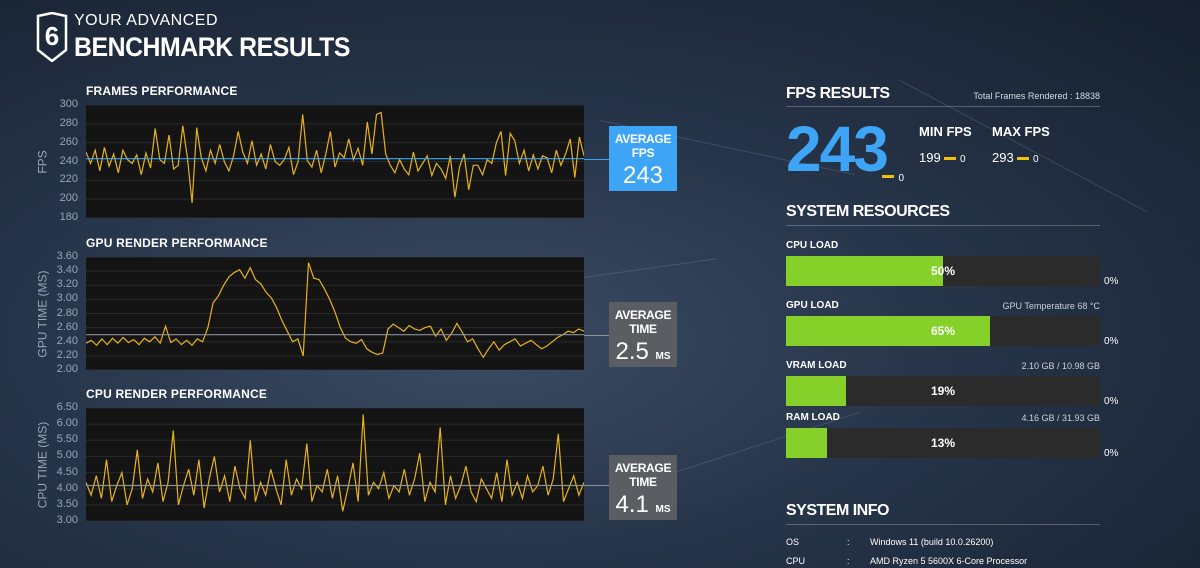 This screenshot has height=568, width=1200. What do you see at coordinates (146, 20) in the screenshot?
I see `header-subtitle: YOUR ADVANCED` at bounding box center [146, 20].